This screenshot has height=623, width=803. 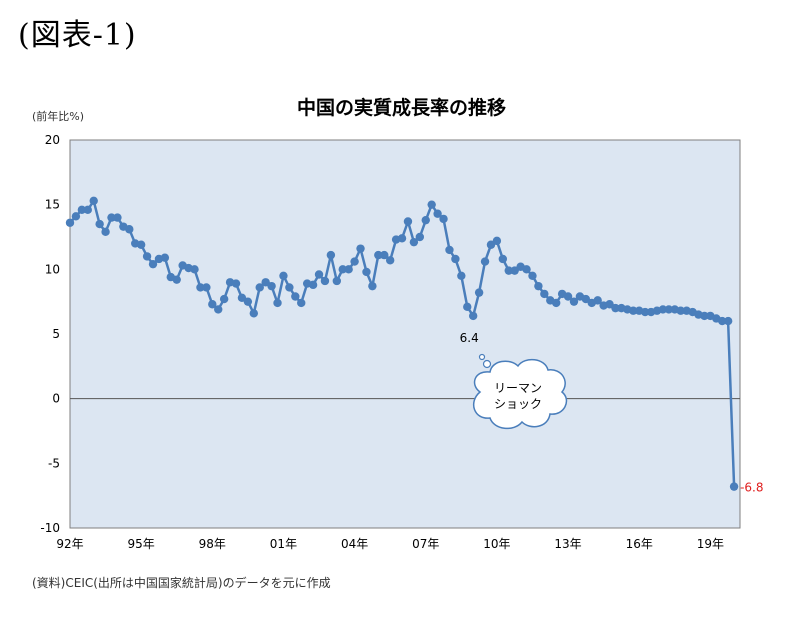 I want to click on bubble-text: ショック, so click(x=518, y=404).